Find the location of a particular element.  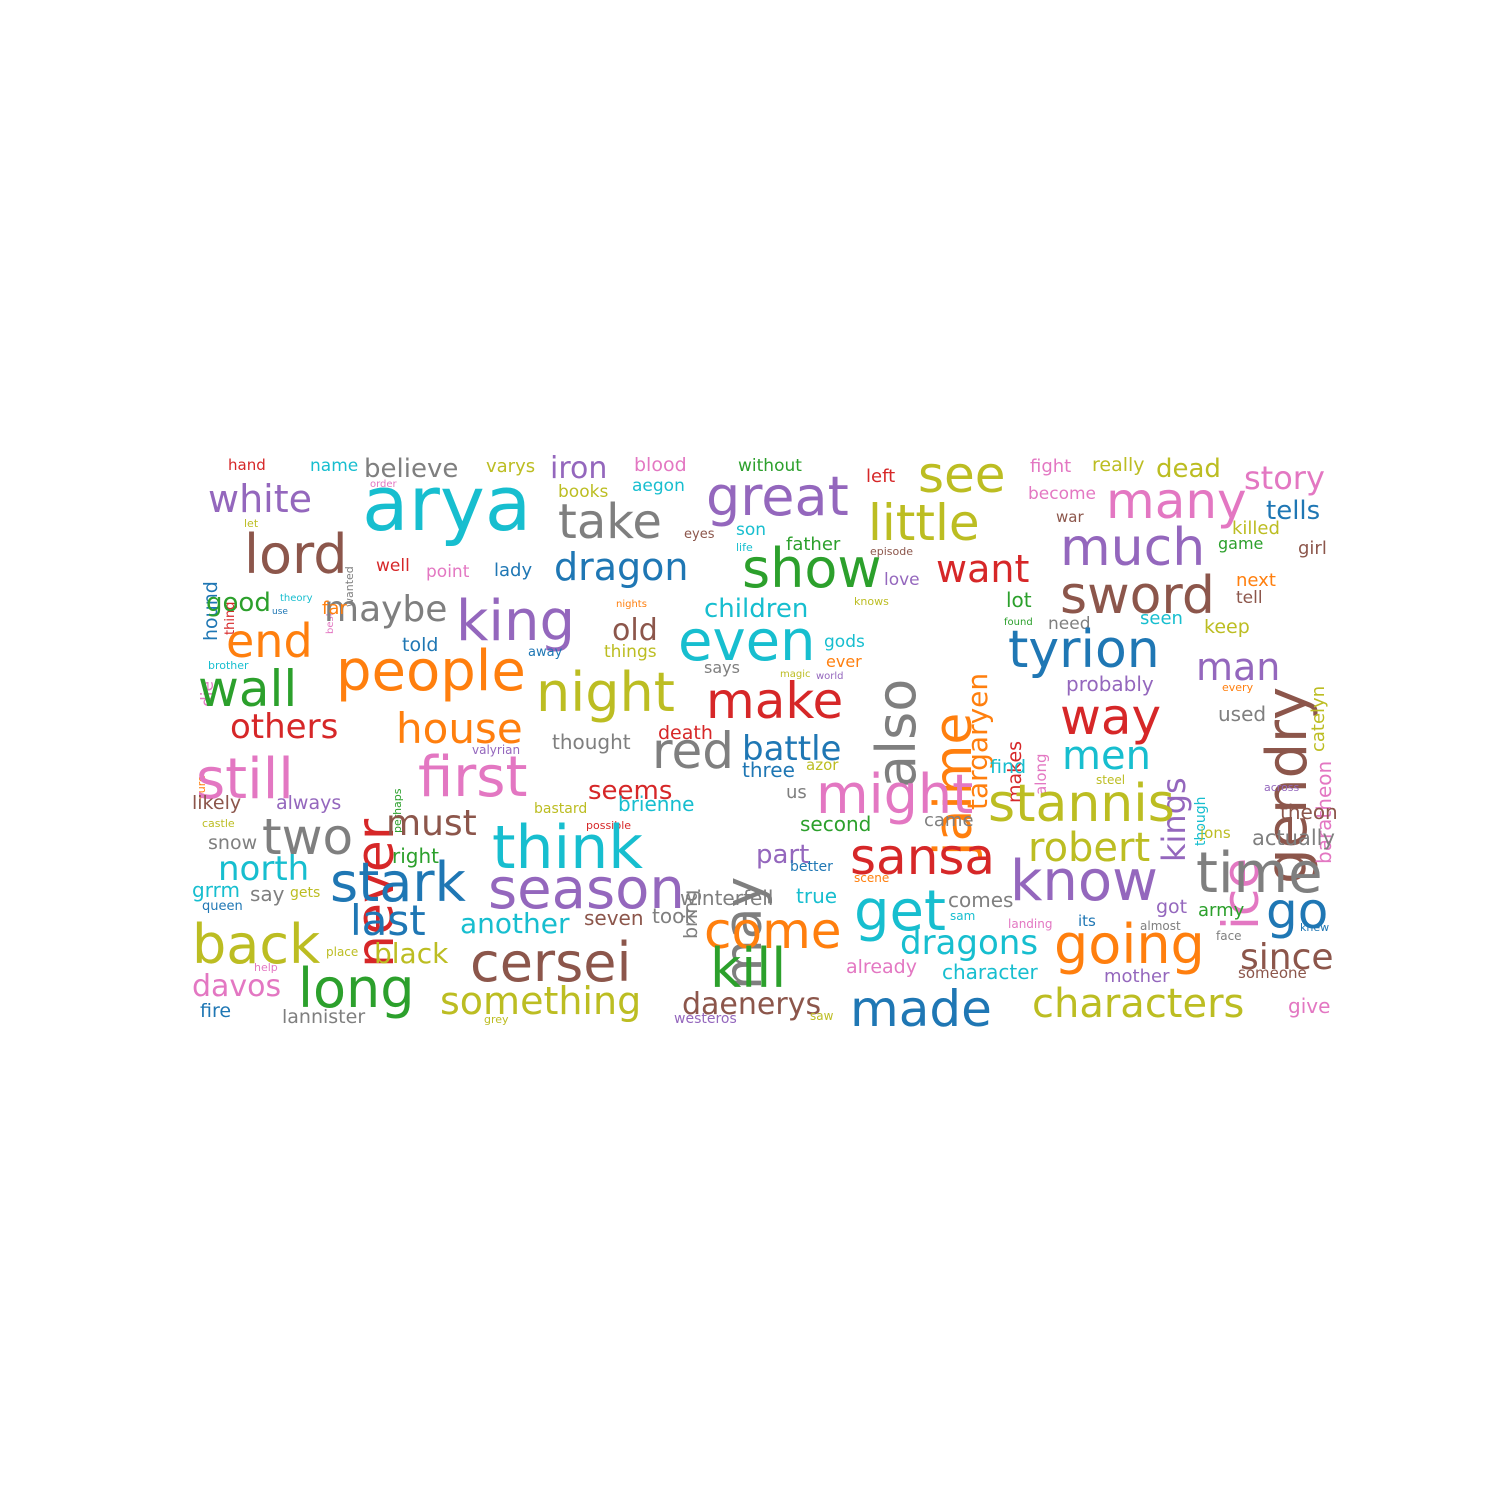

word-find: find is located at coordinates (1008, 767).